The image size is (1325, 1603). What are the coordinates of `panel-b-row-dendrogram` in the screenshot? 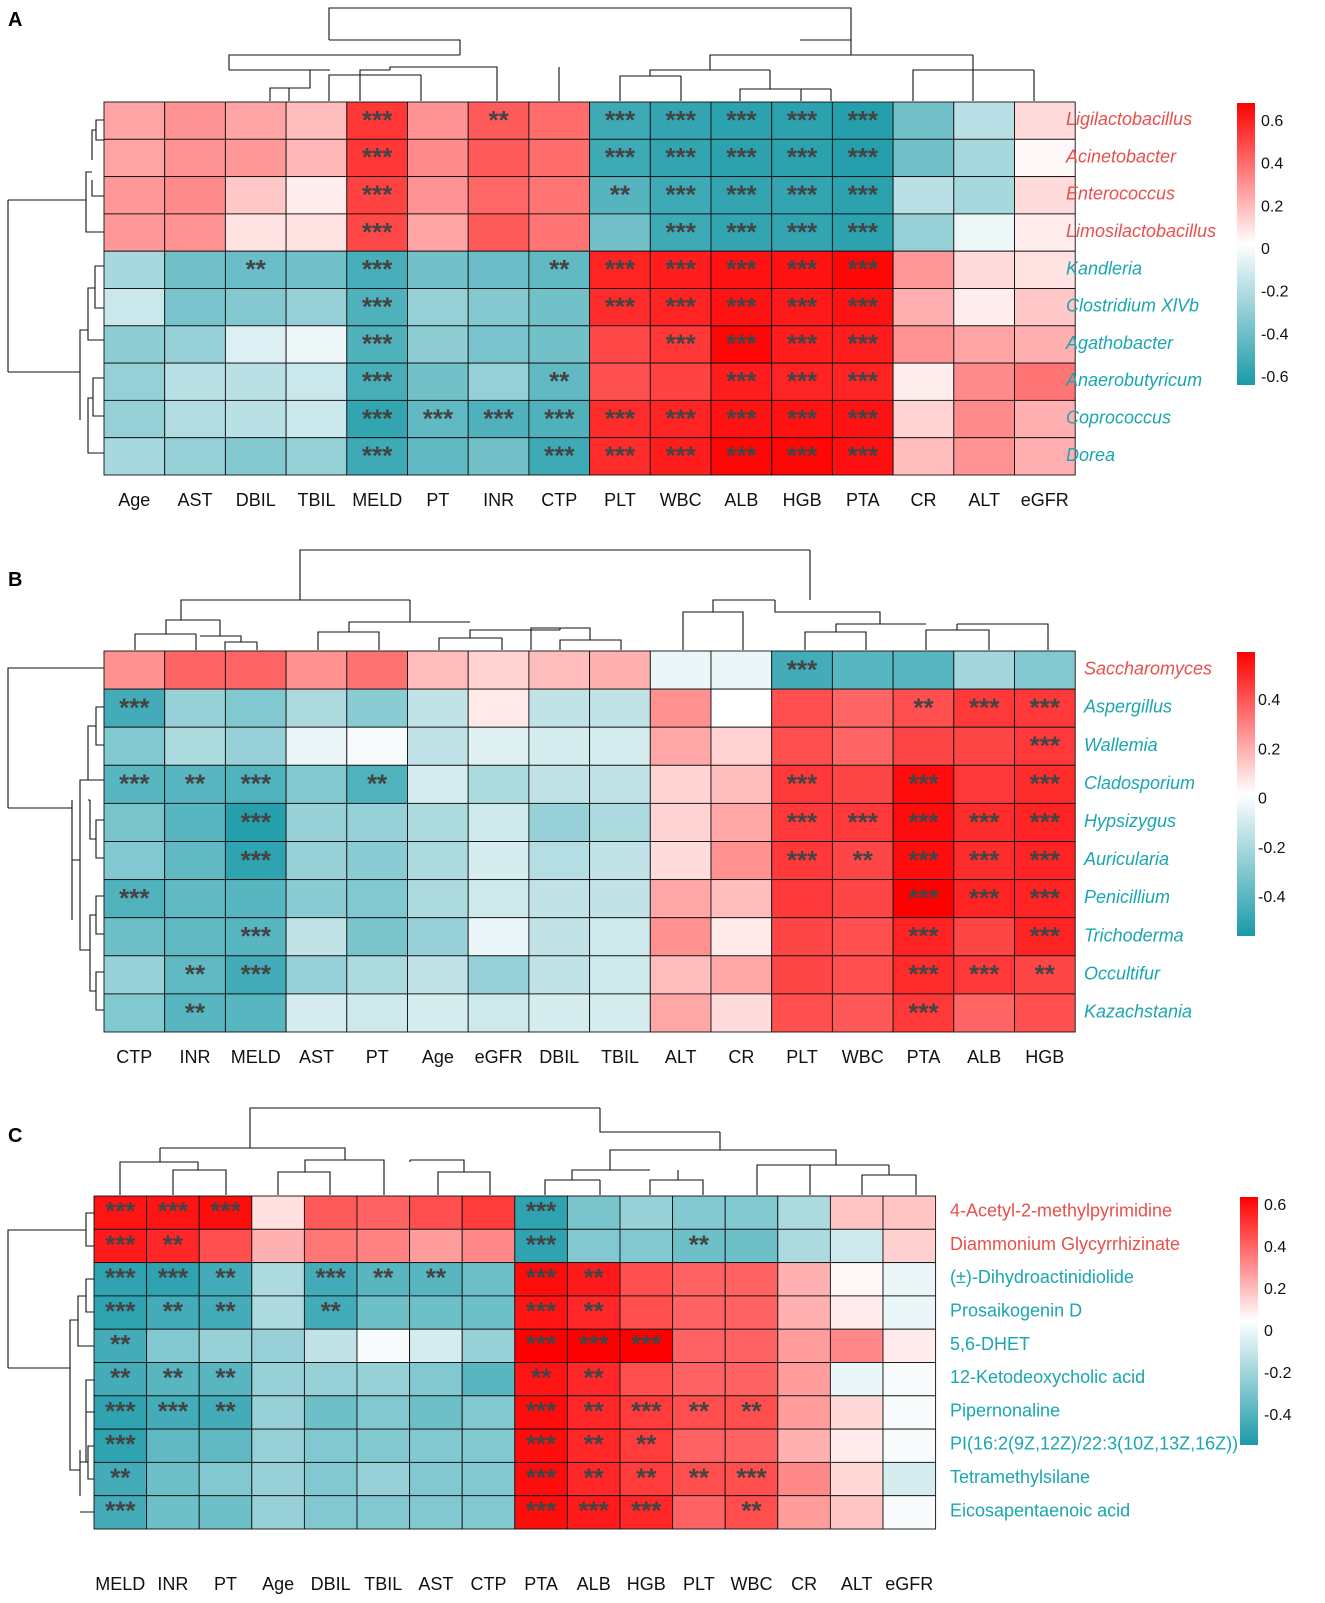 It's located at (55, 839).